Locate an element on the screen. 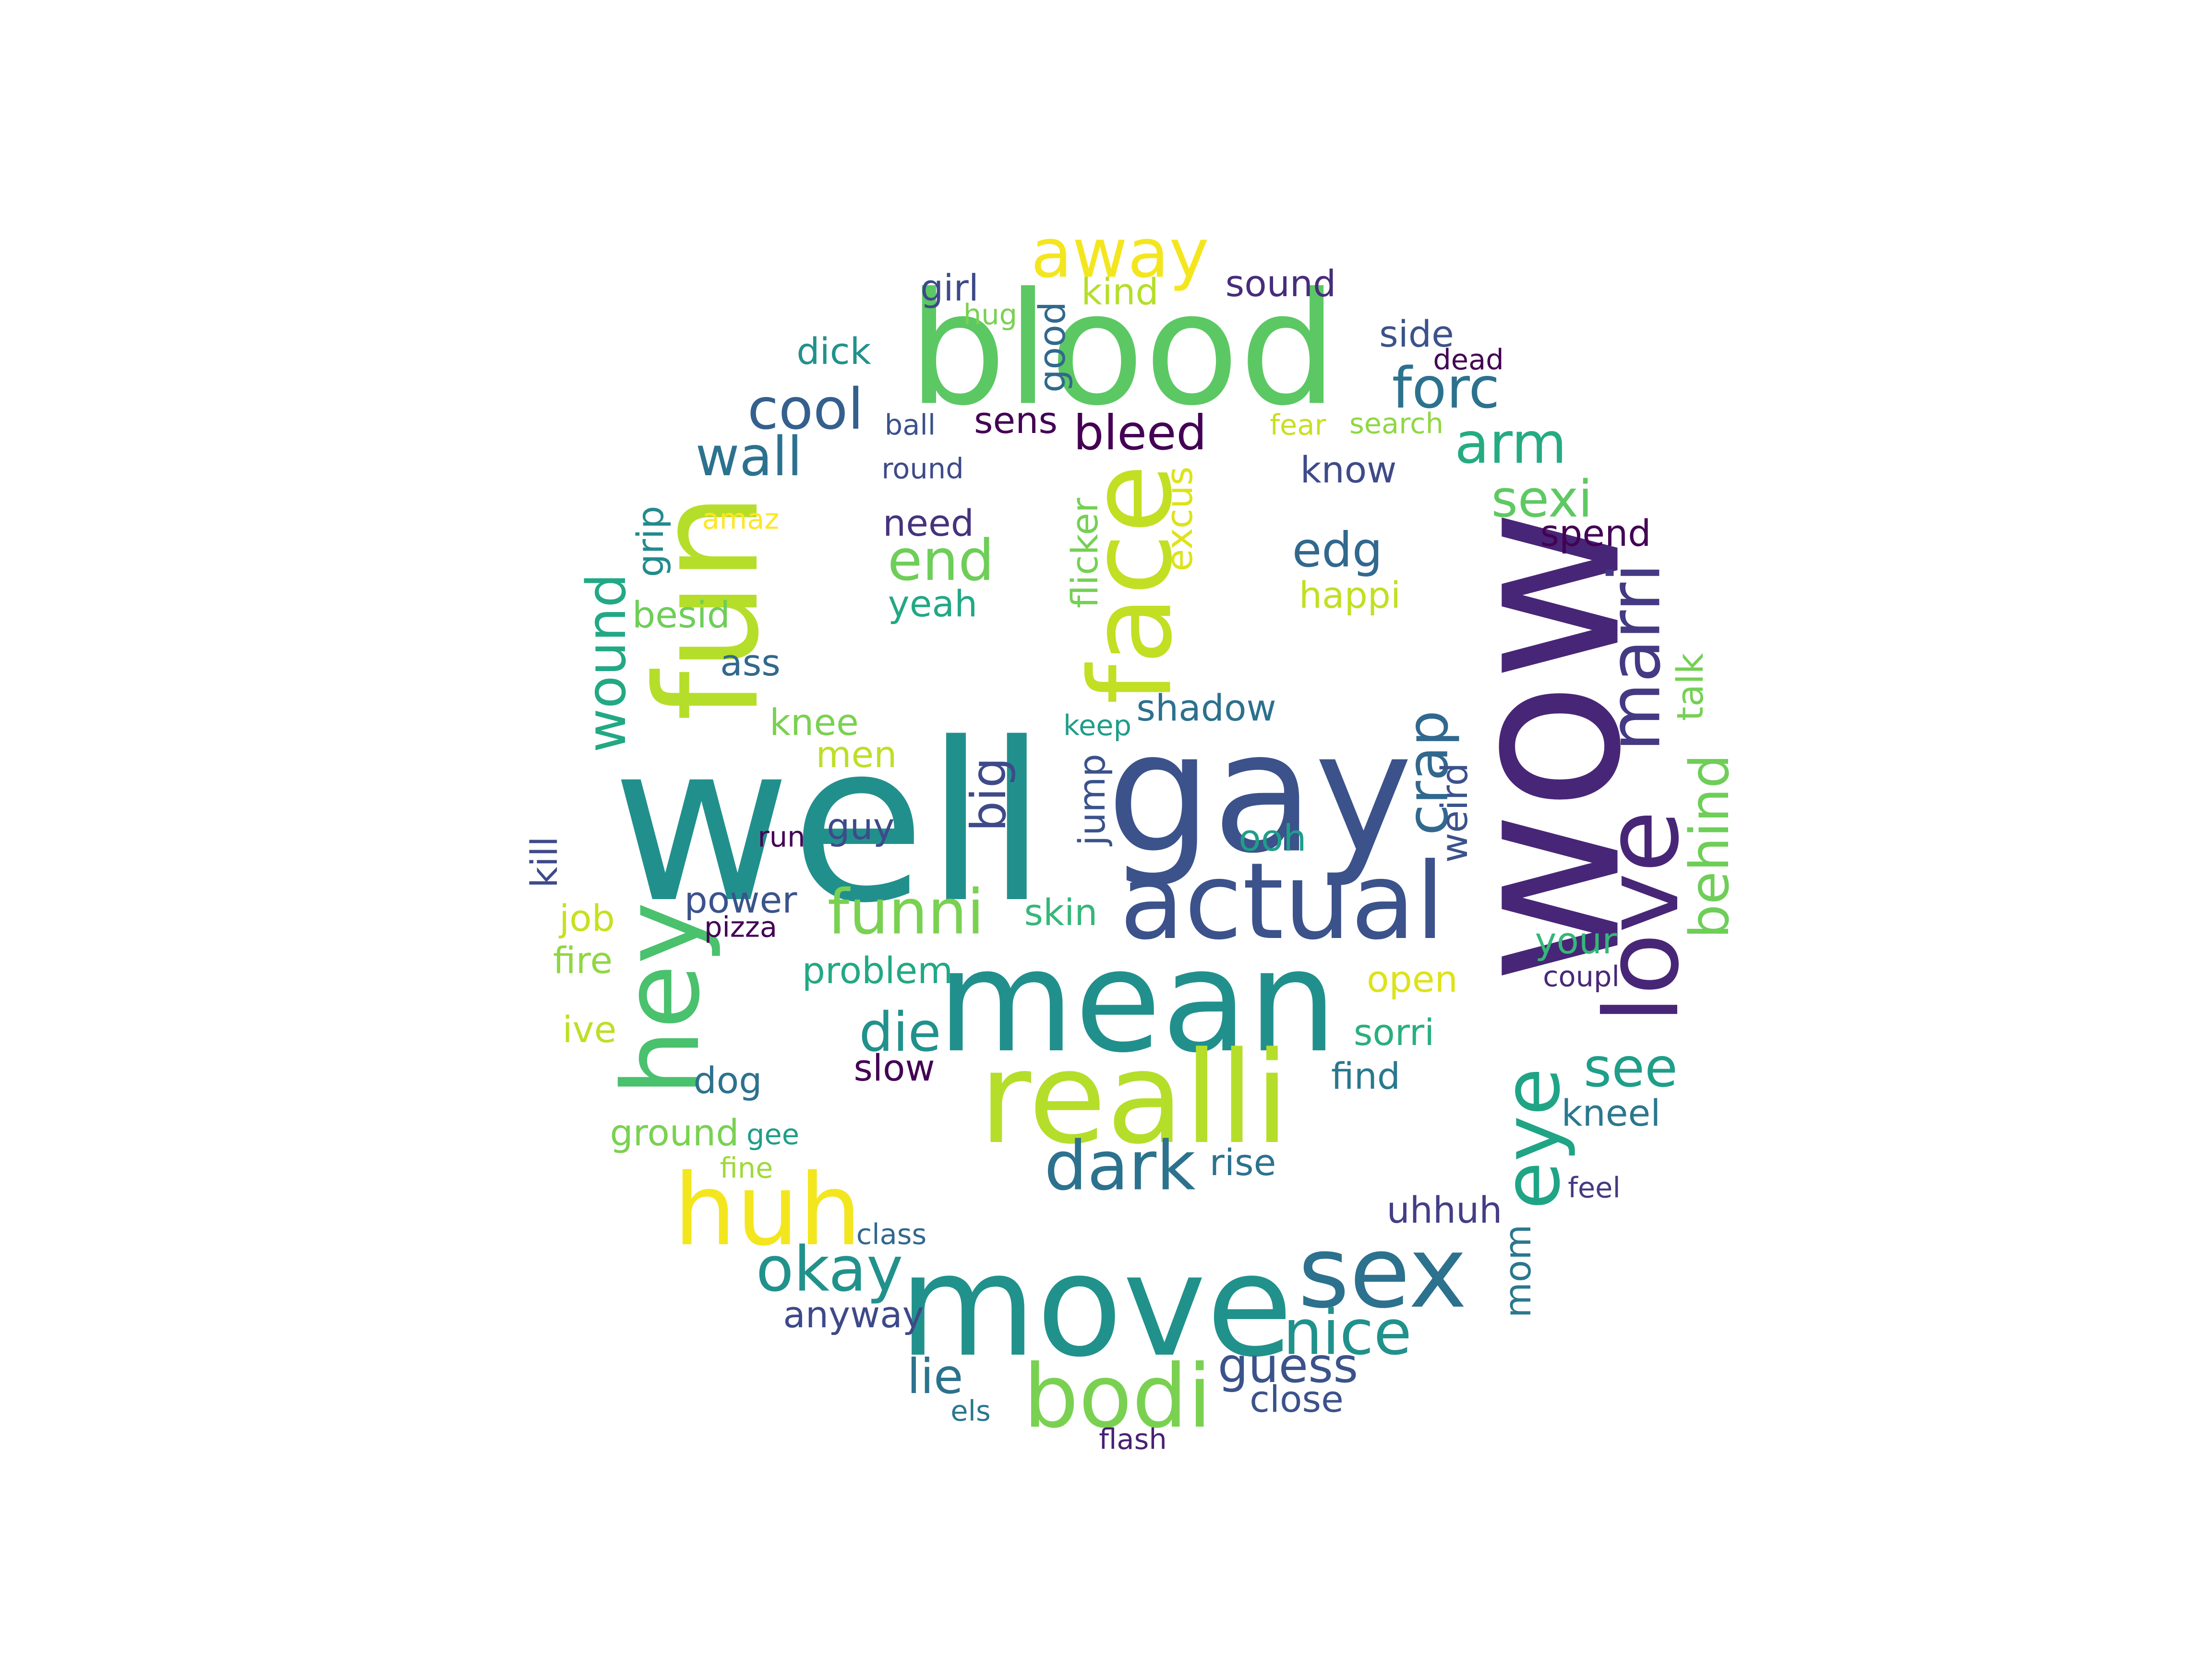 This screenshot has height=1659, width=2212. word-forc: forc is located at coordinates (1446, 388).